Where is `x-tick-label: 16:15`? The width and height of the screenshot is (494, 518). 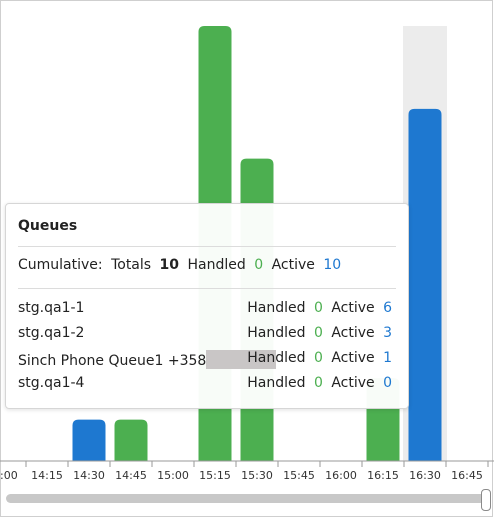
x-tick-label: 16:15 is located at coordinates (383, 475).